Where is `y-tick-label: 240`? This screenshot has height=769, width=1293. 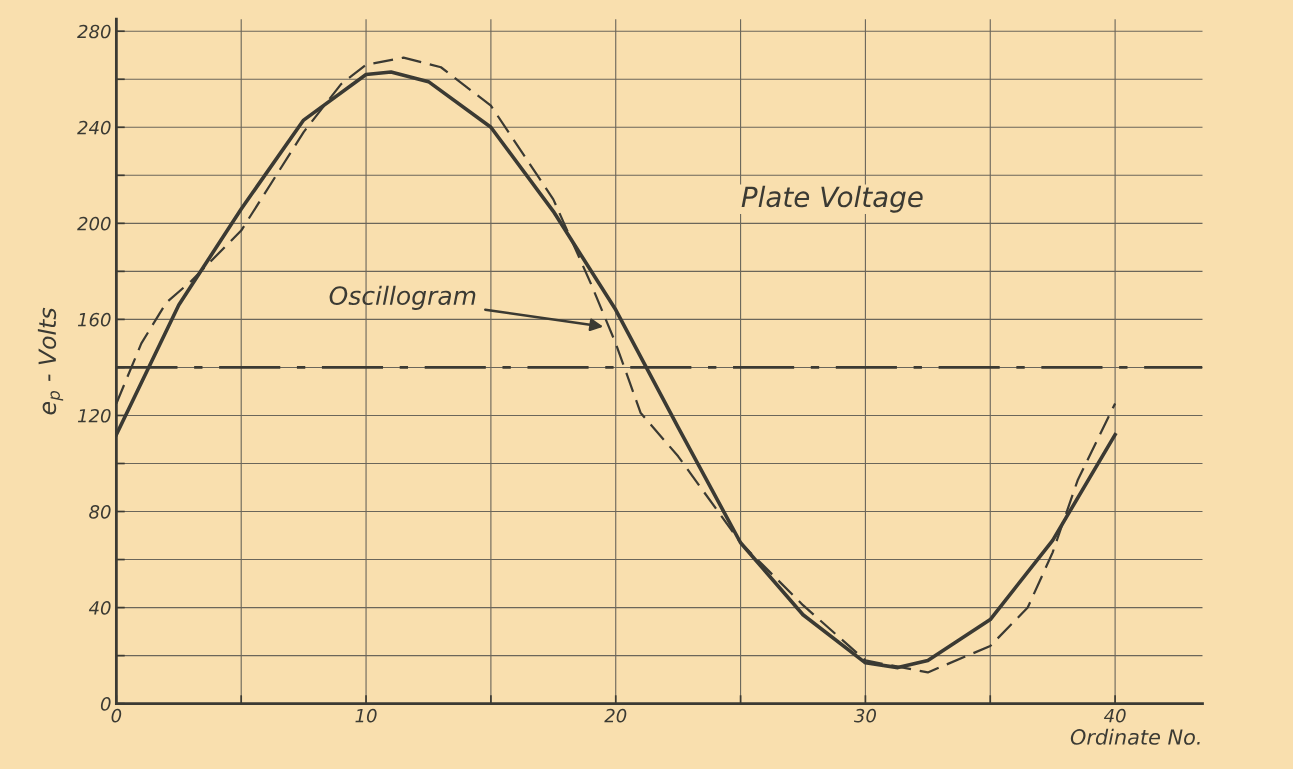 y-tick-label: 240 is located at coordinates (94, 127).